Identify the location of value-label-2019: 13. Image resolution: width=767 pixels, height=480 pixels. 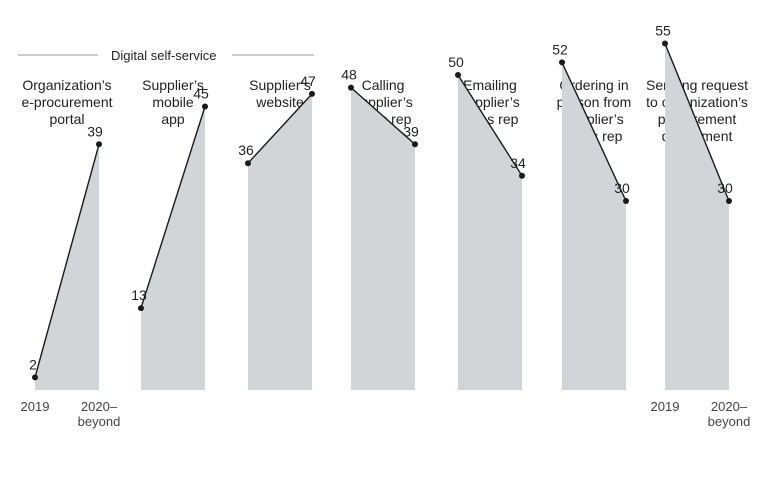
(139, 295).